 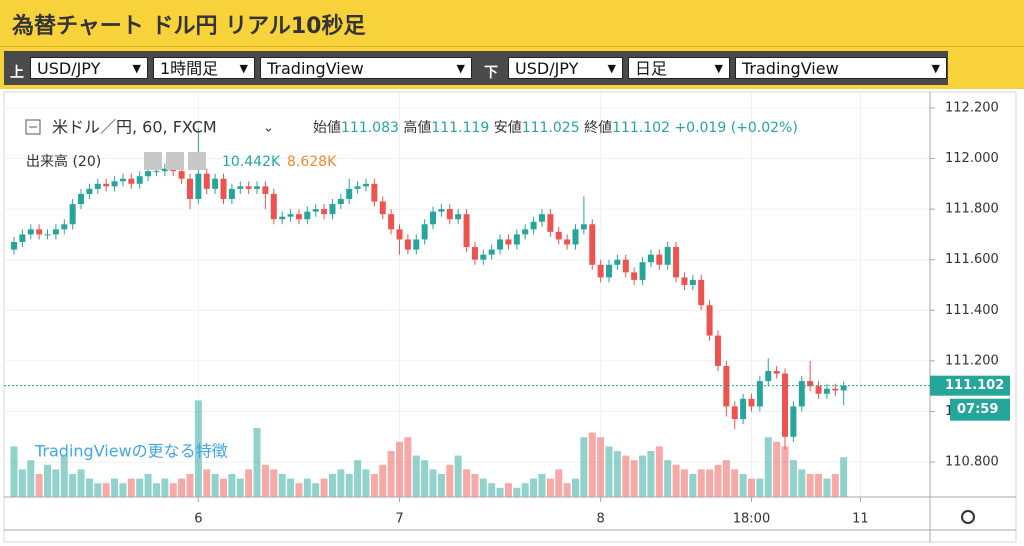 What do you see at coordinates (460, 128) in the screenshot?
I see `ohlc-value: 111.119` at bounding box center [460, 128].